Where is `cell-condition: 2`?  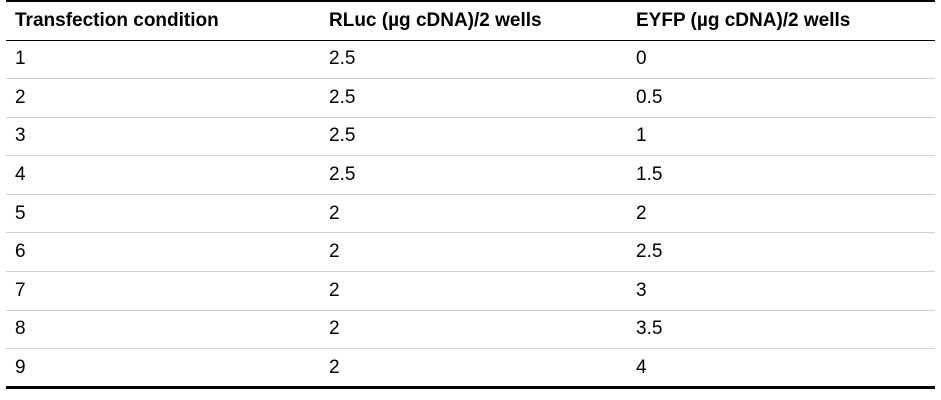 cell-condition: 2 is located at coordinates (163, 98).